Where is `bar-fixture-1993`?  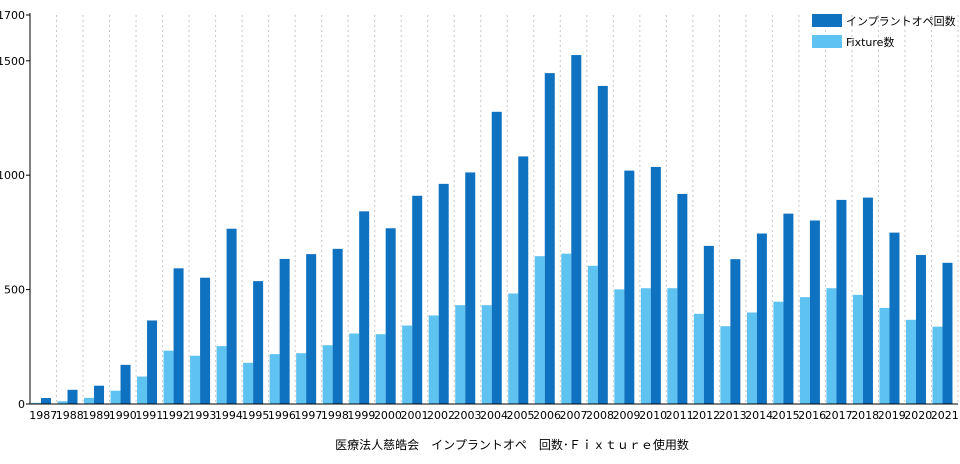 bar-fixture-1993 is located at coordinates (195, 379).